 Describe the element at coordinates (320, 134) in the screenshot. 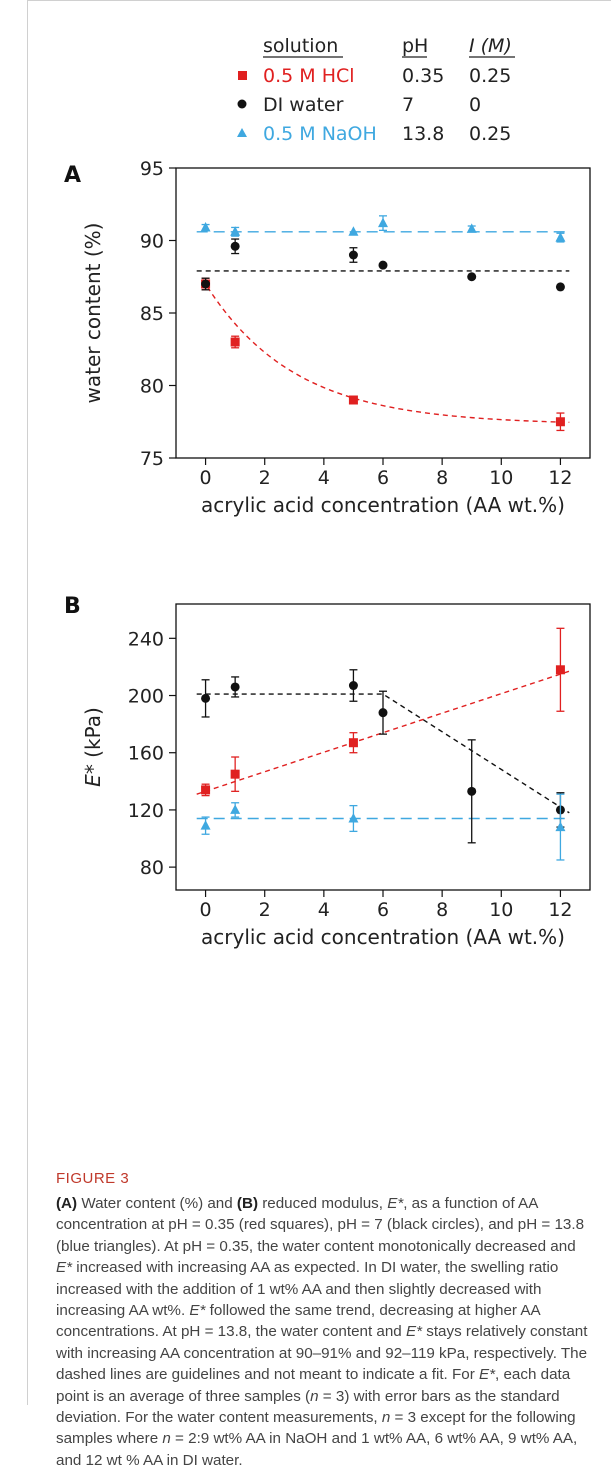

I see `legend-solution-naoh: 0.5 M NaOH` at that location.